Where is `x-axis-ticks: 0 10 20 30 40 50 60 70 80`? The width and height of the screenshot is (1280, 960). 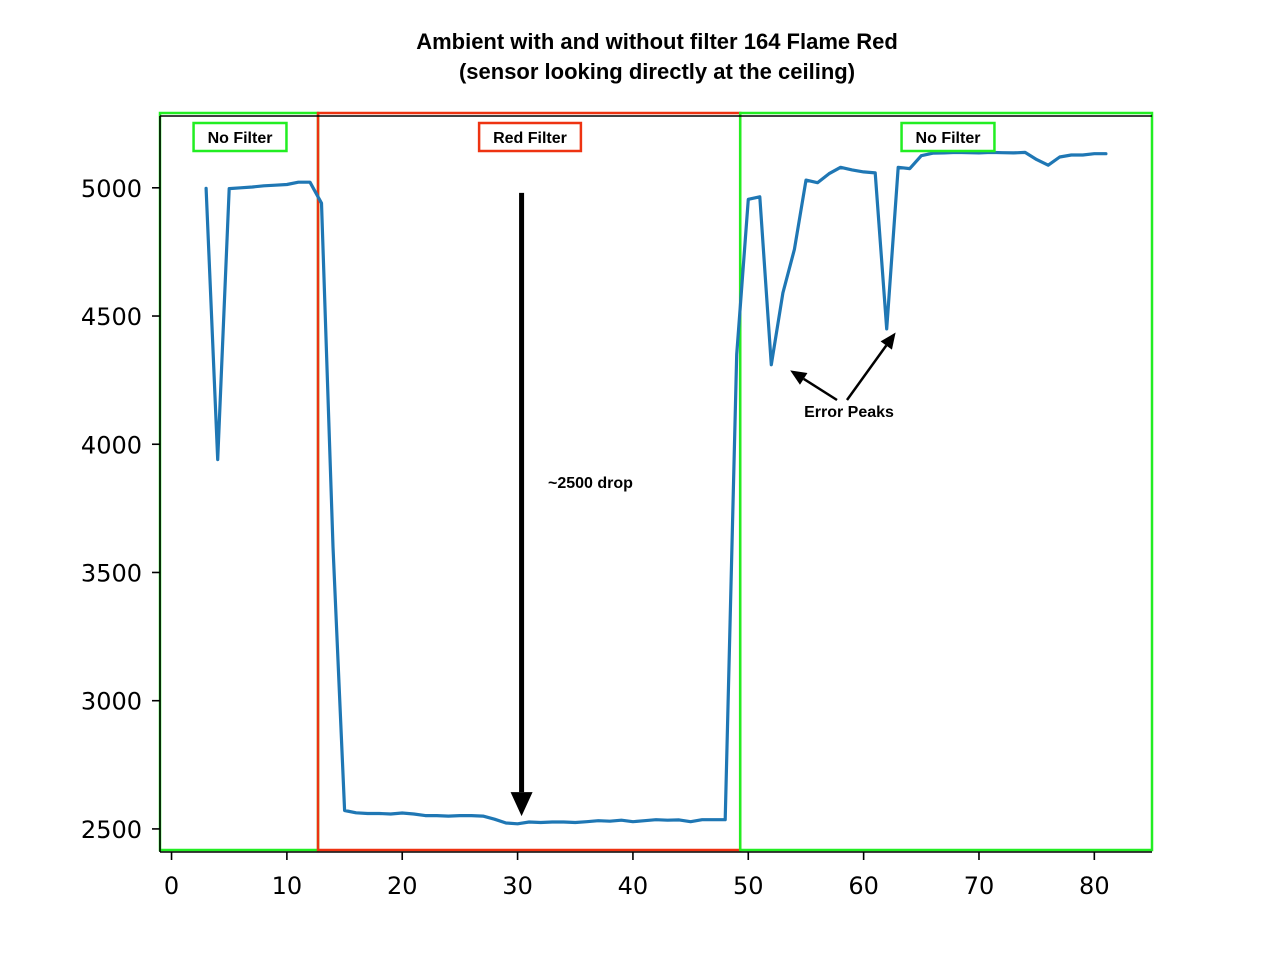 x-axis-ticks: 0 10 20 30 40 50 60 70 80 is located at coordinates (637, 876).